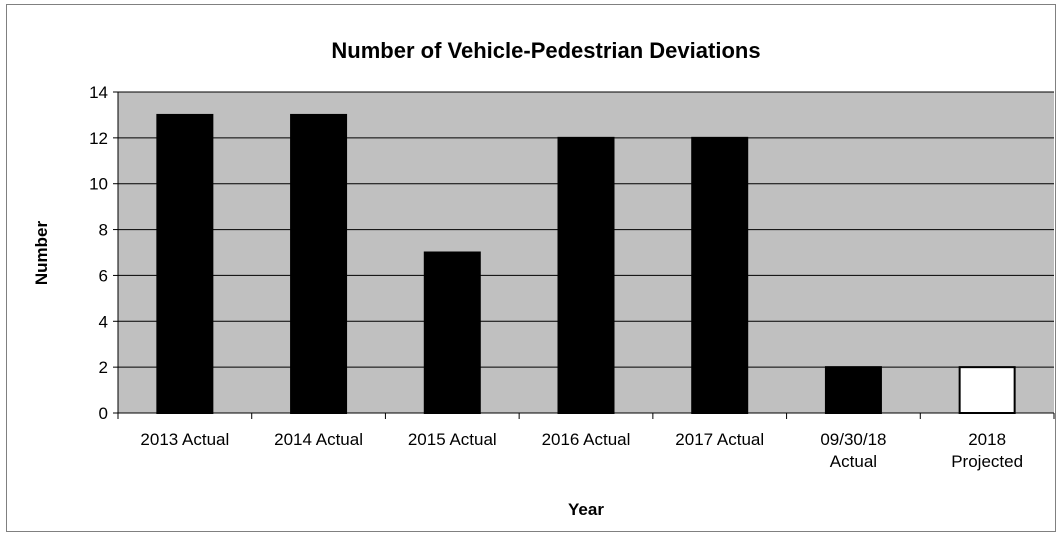 The height and width of the screenshot is (537, 1062). What do you see at coordinates (103, 413) in the screenshot?
I see `y-tick-label: 0` at bounding box center [103, 413].